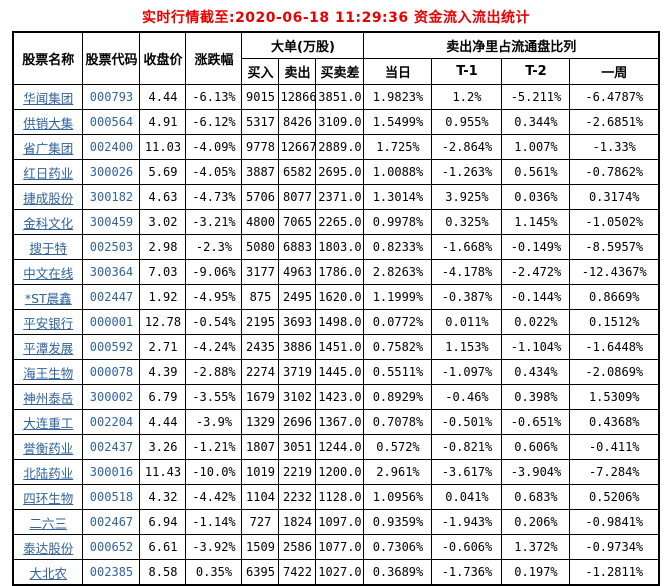  Describe the element at coordinates (467, 497) in the screenshot. I see `ratio-t1-cell: 0.041%` at that location.